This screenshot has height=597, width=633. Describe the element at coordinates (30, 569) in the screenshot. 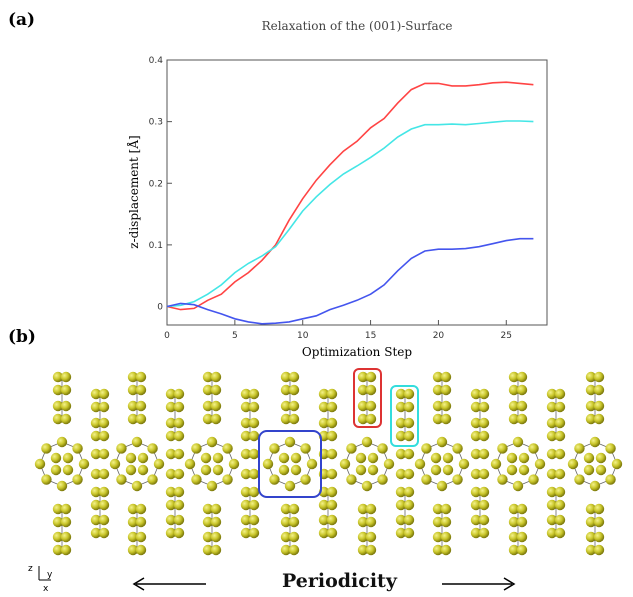

I see `svg-text: z` at that location.